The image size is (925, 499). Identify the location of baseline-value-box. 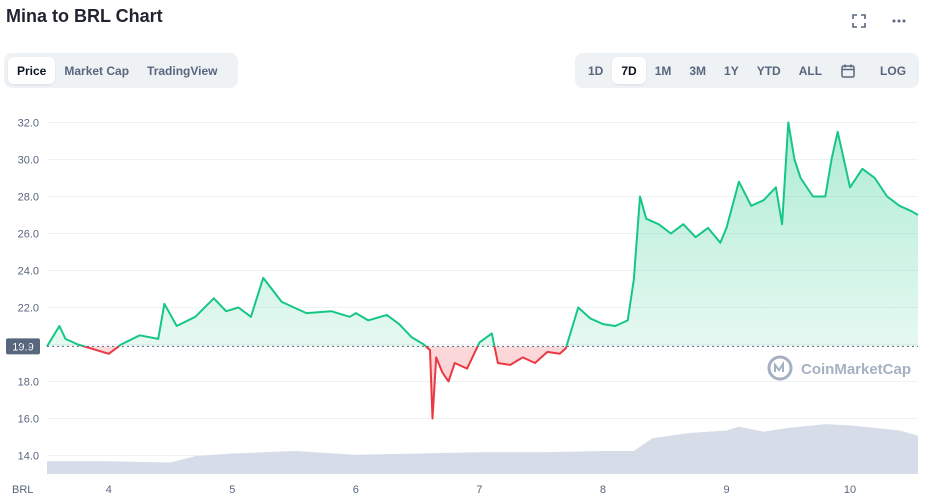
(23, 346).